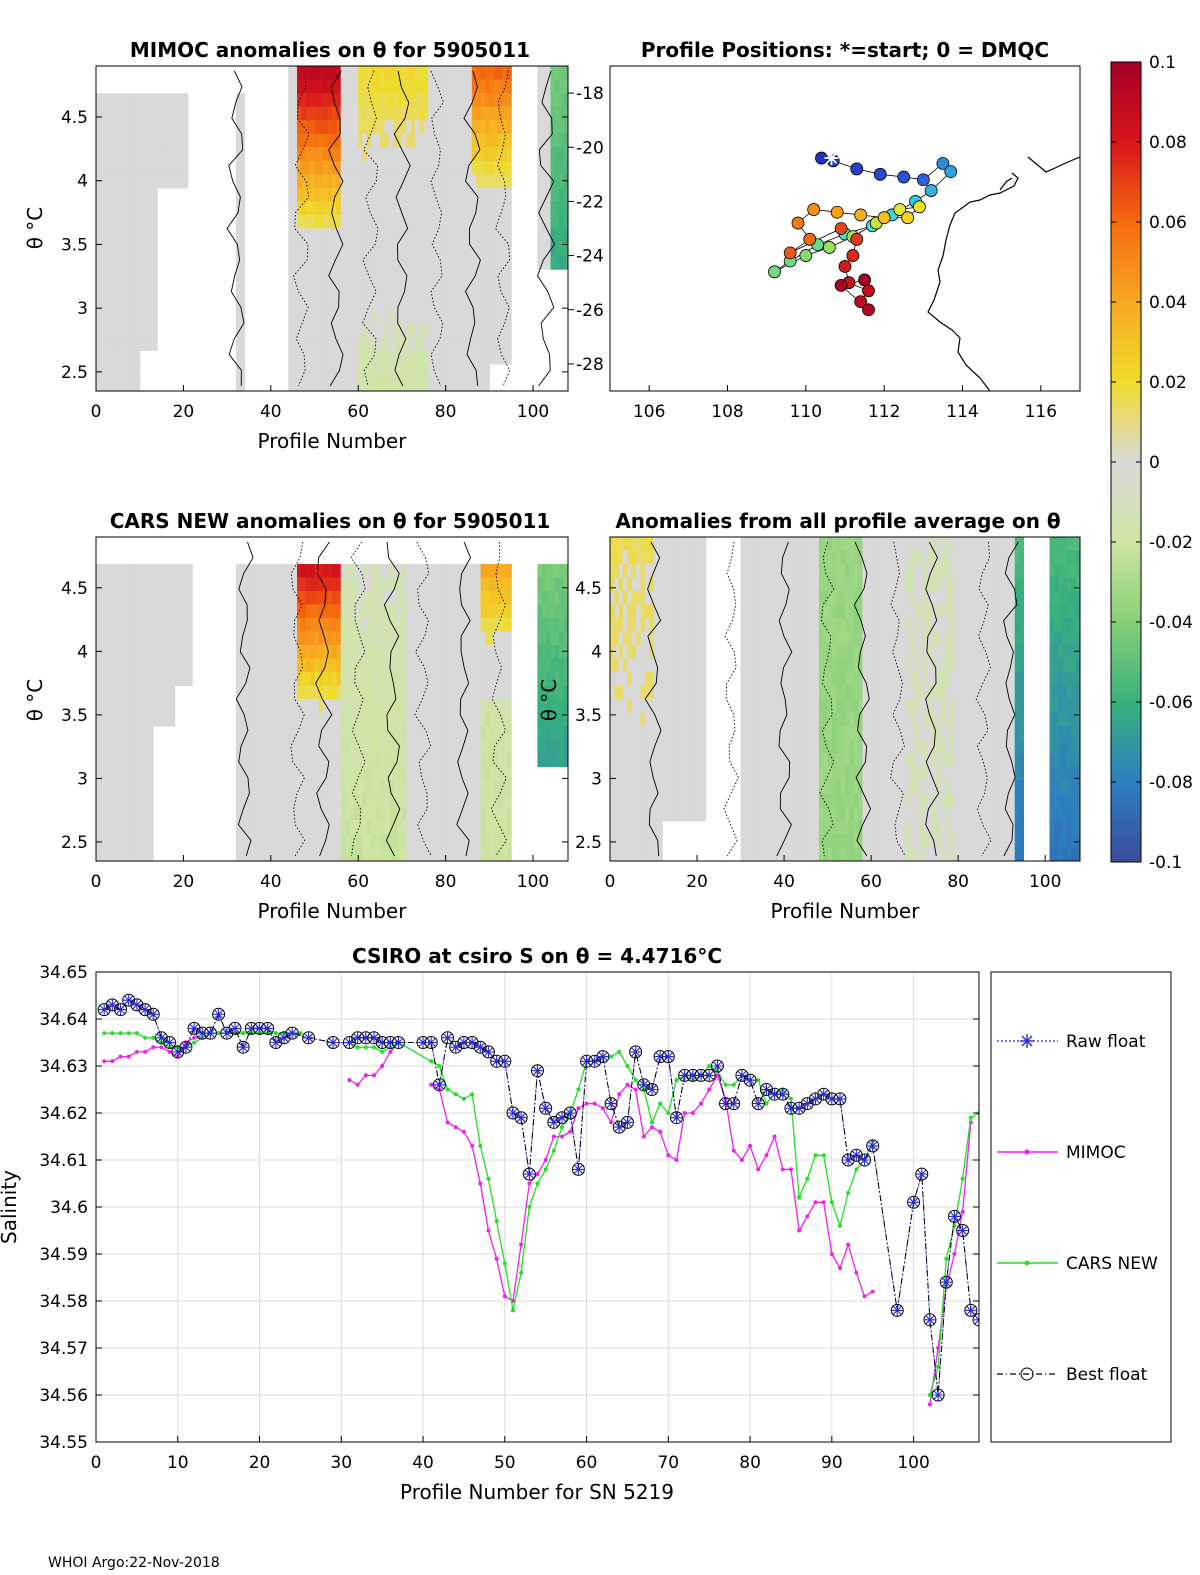 This screenshot has height=1575, width=1200. What do you see at coordinates (74, 716) in the screenshot?
I see `y-tick-label: 3.5` at bounding box center [74, 716].